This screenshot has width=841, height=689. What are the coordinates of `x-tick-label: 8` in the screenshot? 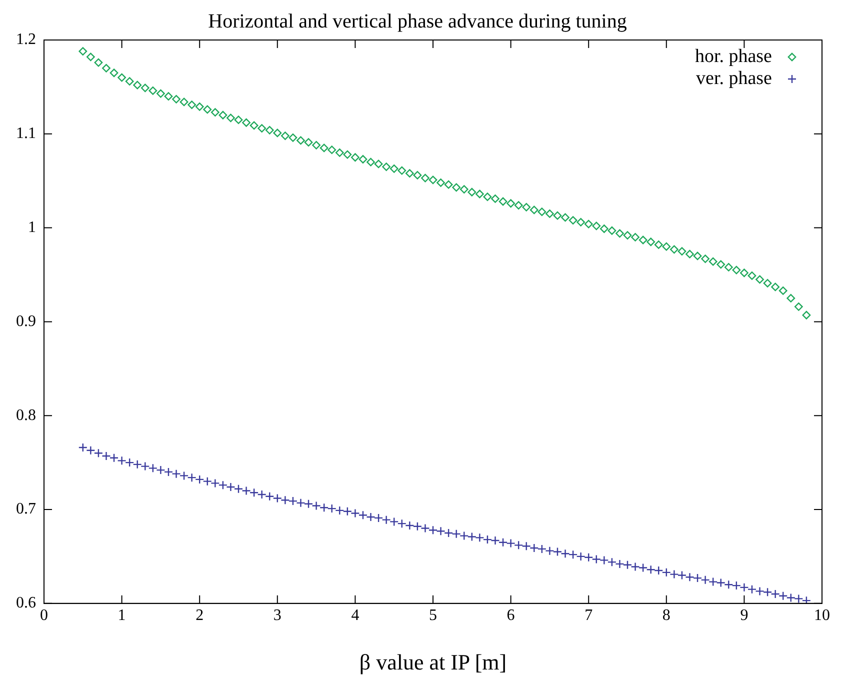 It's located at (666, 615).